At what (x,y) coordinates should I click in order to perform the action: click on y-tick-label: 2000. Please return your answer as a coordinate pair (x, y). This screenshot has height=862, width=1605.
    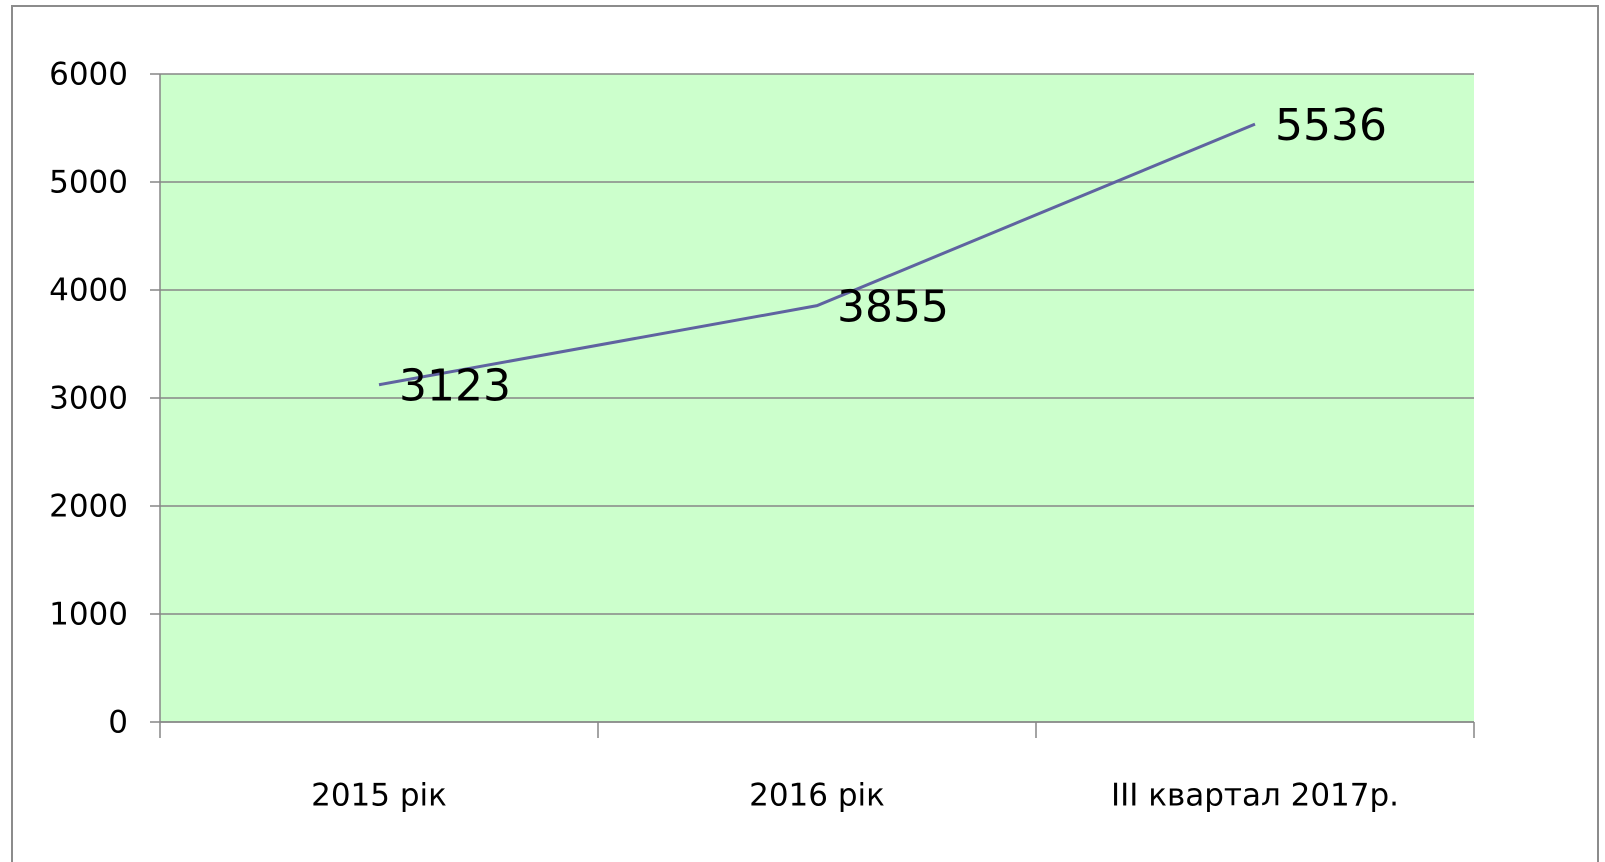
    Looking at the image, I should click on (88, 507).